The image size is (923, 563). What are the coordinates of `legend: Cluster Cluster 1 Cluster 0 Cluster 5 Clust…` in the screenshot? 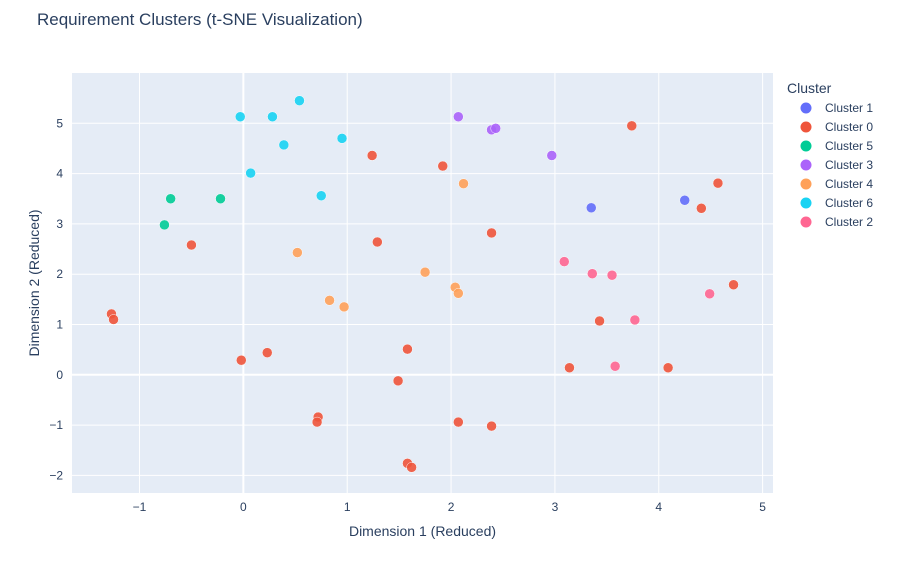 It's located at (830, 154).